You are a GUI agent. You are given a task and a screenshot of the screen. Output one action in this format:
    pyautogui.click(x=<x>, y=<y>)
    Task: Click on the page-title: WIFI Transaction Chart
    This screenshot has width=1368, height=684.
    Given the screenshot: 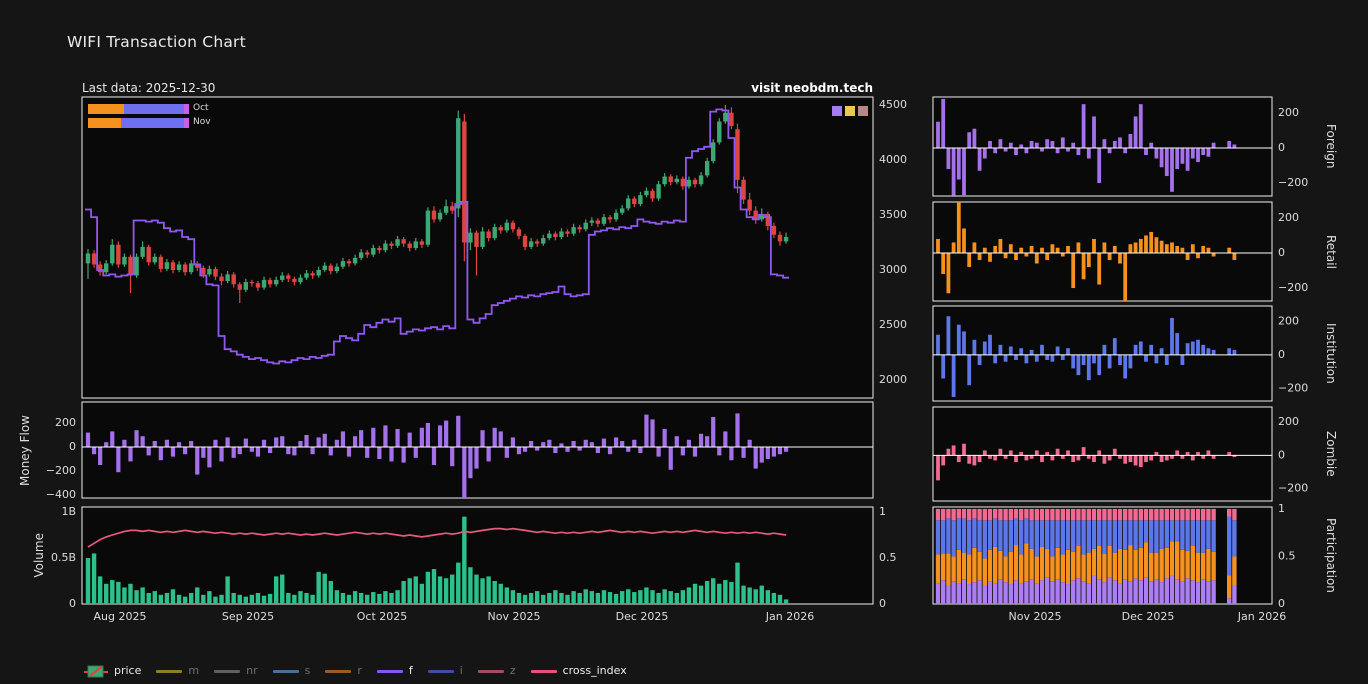 What is the action you would take?
    pyautogui.click(x=156, y=42)
    